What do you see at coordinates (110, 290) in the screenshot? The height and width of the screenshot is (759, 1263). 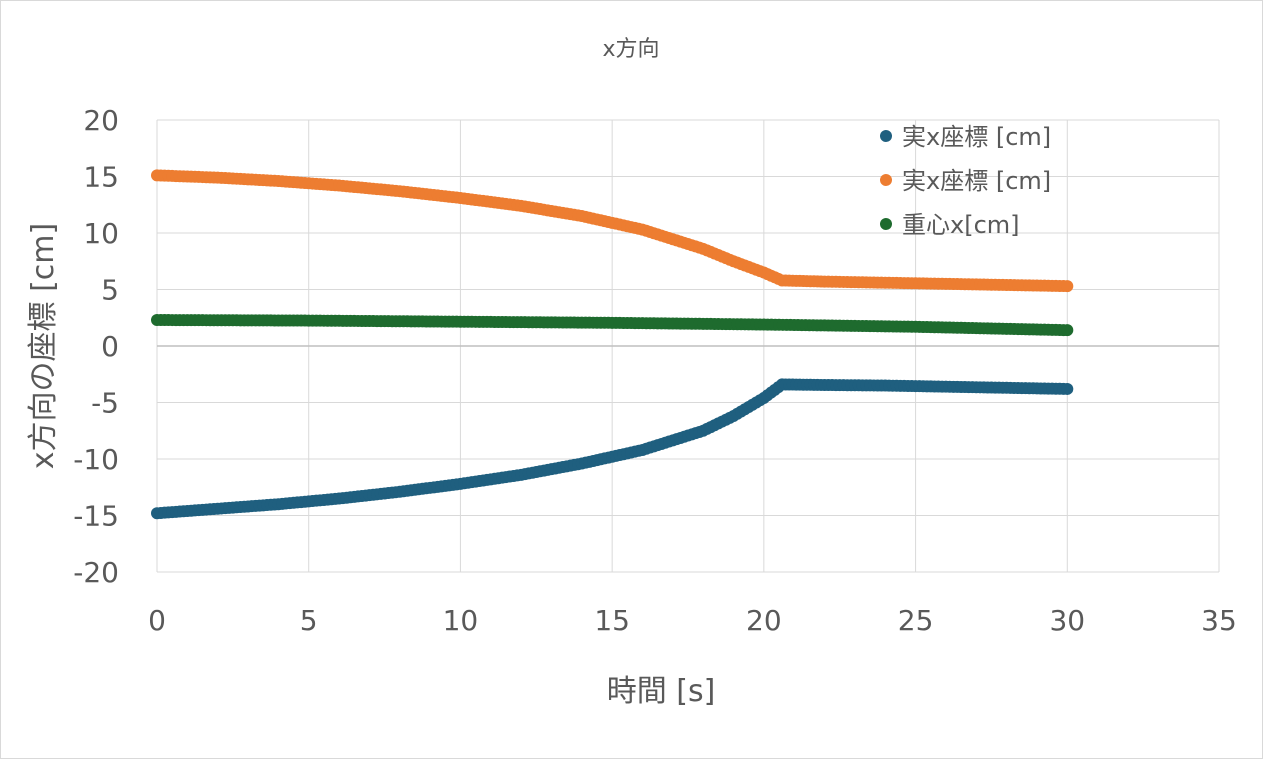 I see `y-tick-label: 5` at bounding box center [110, 290].